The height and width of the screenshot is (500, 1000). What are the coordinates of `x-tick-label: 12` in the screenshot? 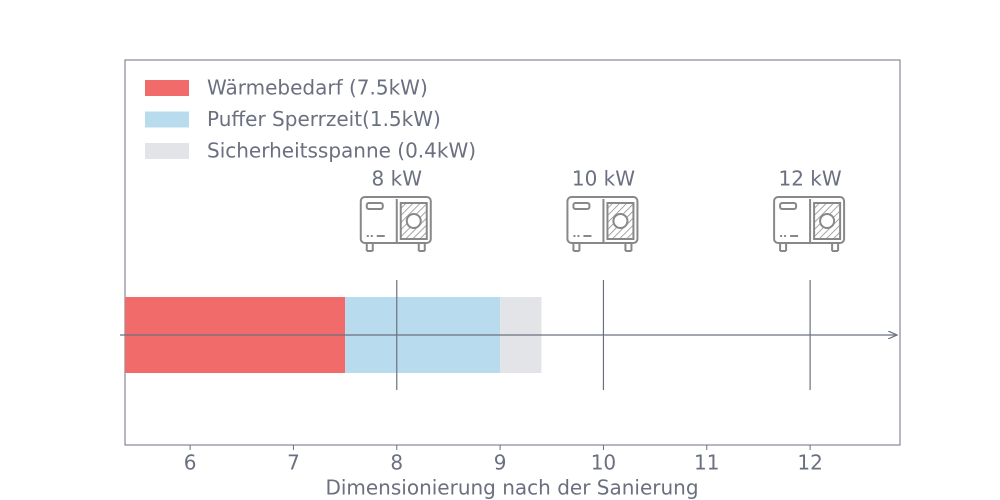 It's located at (809, 463).